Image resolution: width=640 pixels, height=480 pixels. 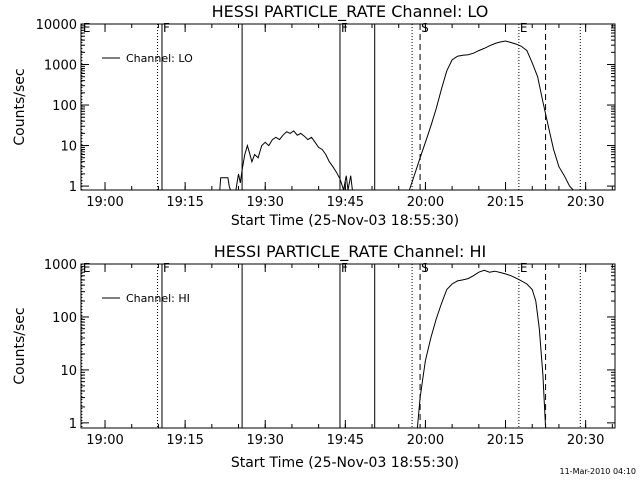 What do you see at coordinates (159, 58) in the screenshot?
I see `legend-entry: Channel: LO` at bounding box center [159, 58].